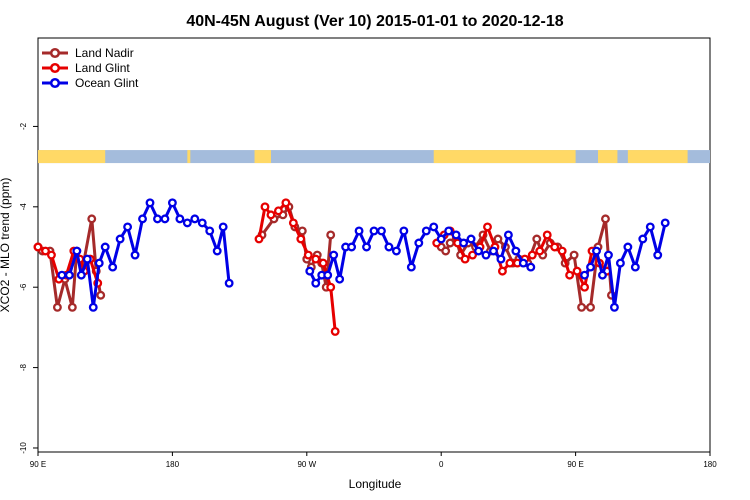  What do you see at coordinates (38, 464) in the screenshot?
I see `x-tick-label-0: 90 E` at bounding box center [38, 464].